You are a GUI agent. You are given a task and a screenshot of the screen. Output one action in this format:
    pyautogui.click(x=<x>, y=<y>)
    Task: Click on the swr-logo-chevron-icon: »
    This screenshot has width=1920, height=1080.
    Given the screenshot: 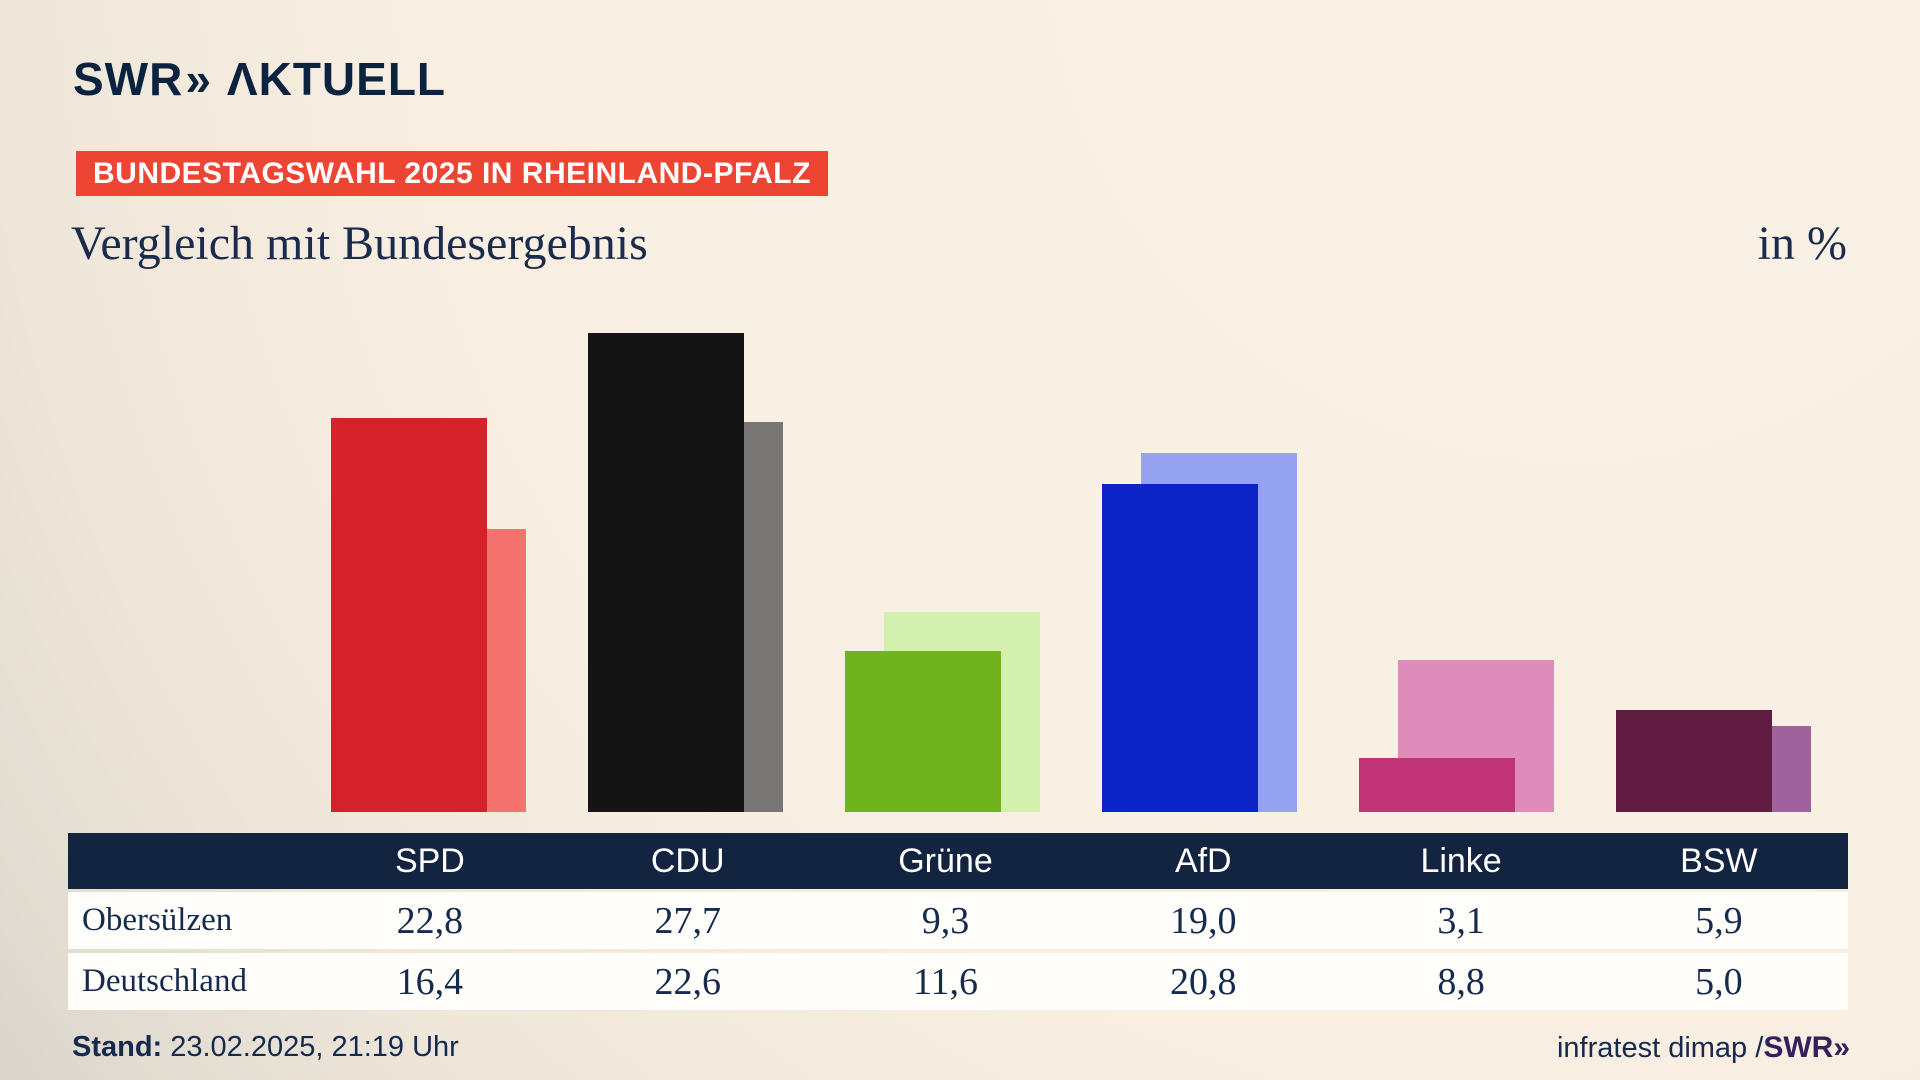 What is the action you would take?
    pyautogui.click(x=1841, y=1047)
    